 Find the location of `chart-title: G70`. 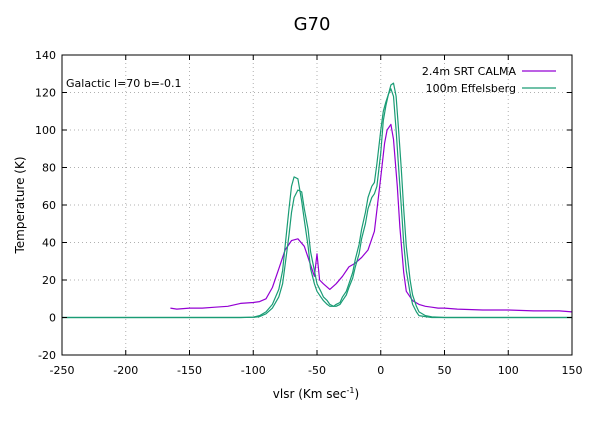

chart-title: G70 is located at coordinates (312, 24).